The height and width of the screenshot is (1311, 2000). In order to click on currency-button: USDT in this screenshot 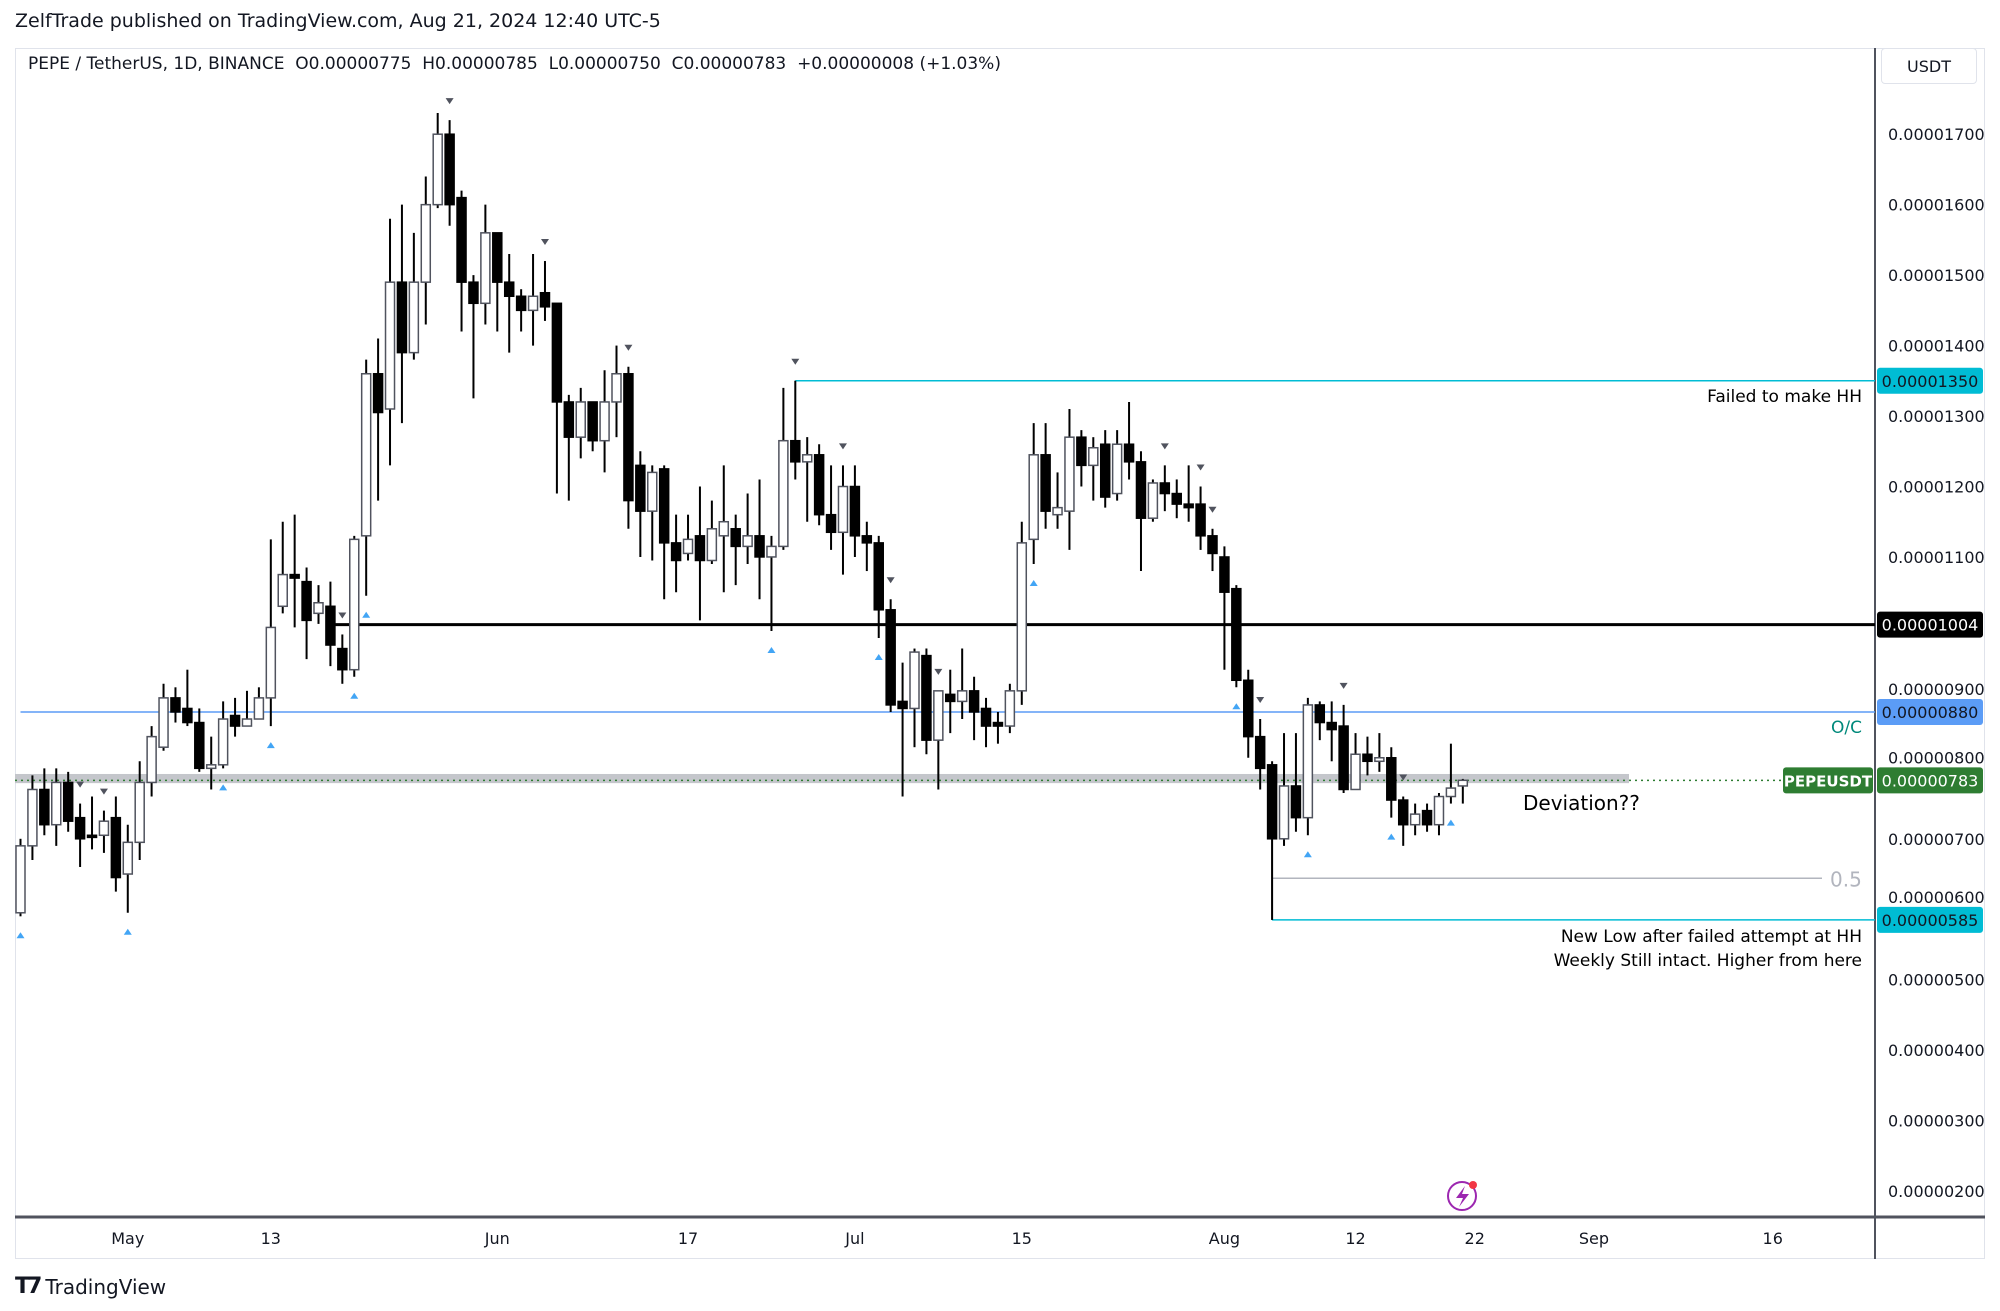, I will do `click(1929, 66)`.